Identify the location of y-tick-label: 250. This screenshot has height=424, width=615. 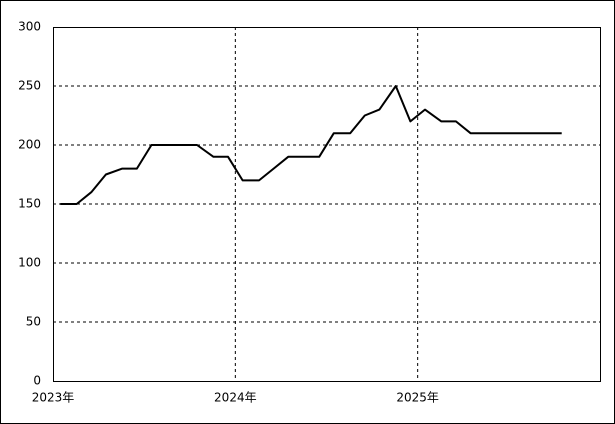
(29, 86).